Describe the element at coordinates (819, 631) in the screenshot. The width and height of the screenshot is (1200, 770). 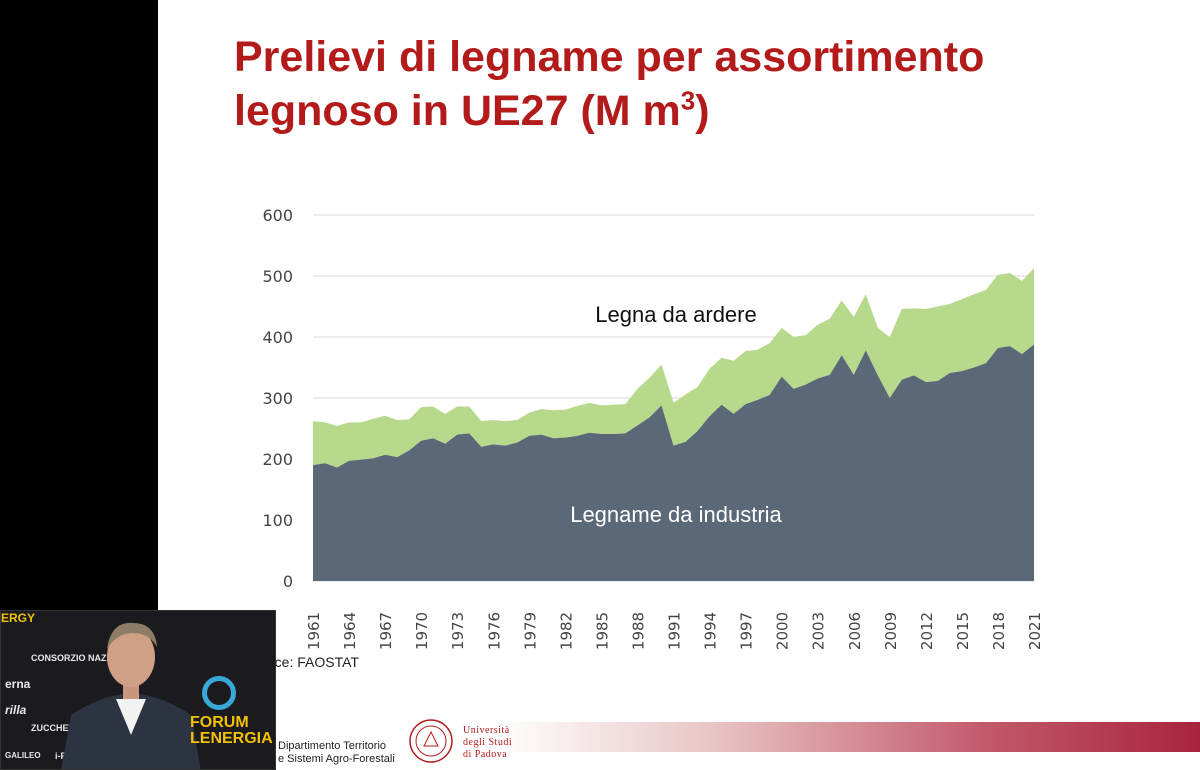
I see `x-tick-label: 2003` at that location.